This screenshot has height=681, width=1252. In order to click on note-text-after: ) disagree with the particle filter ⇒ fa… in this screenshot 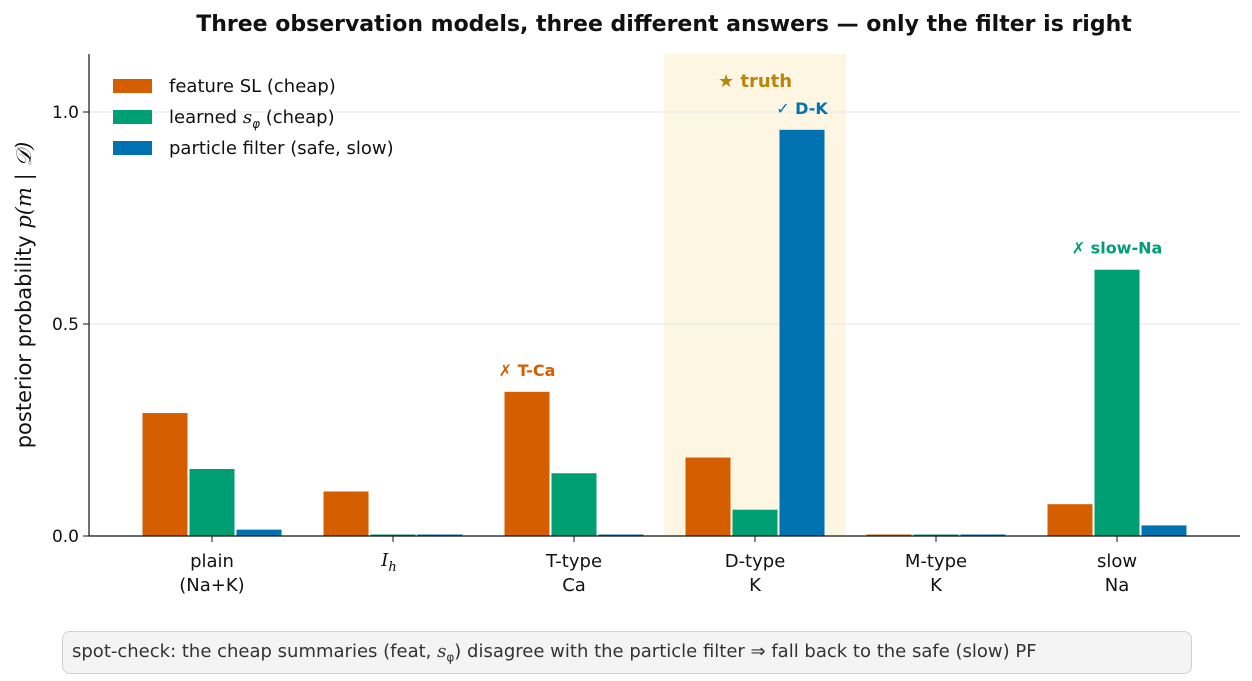, I will do `click(745, 651)`.